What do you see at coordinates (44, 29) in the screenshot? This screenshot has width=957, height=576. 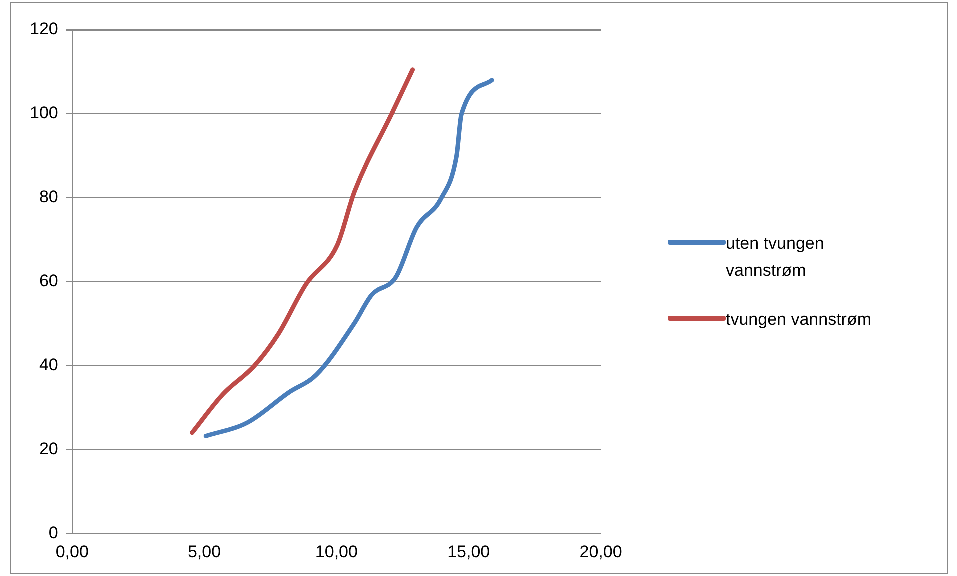 I see `y-tick-label: 120` at bounding box center [44, 29].